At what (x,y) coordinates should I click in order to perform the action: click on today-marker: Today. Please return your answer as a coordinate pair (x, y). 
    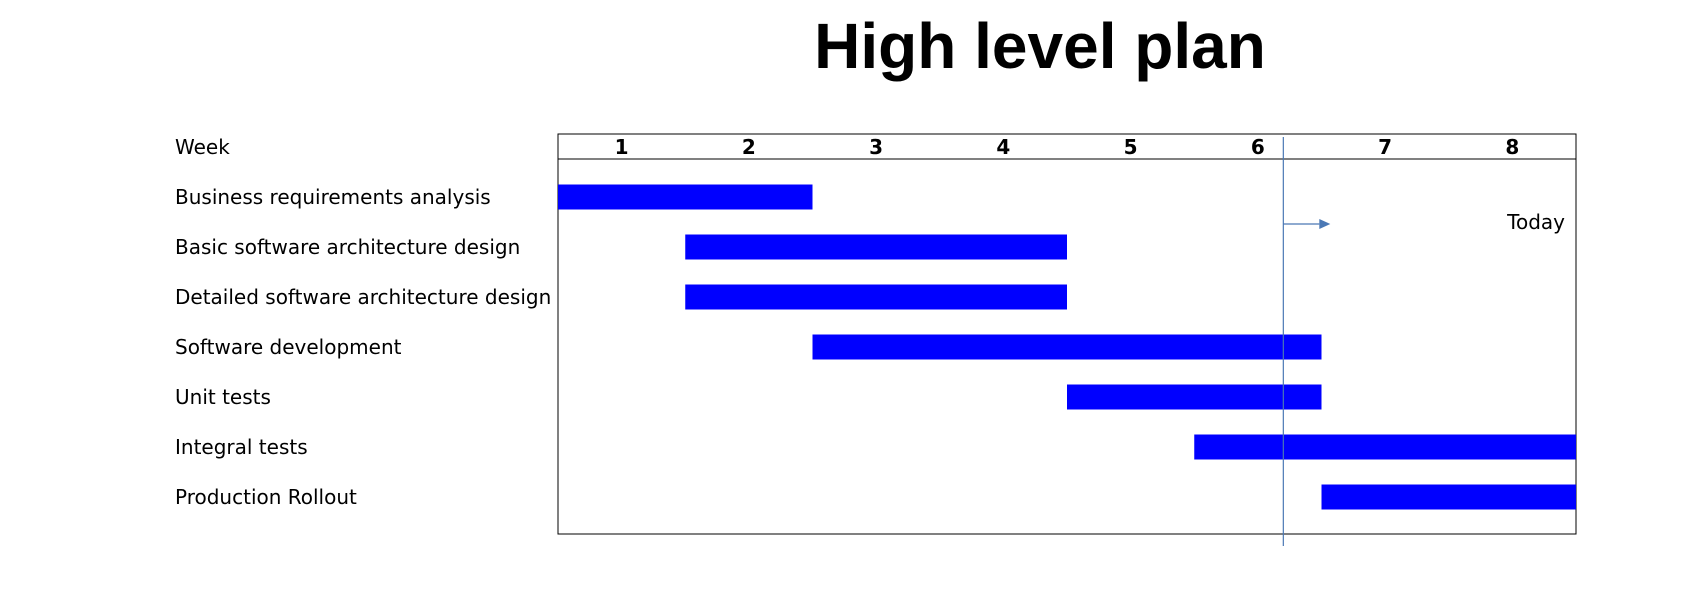
    Looking at the image, I should click on (1423, 341).